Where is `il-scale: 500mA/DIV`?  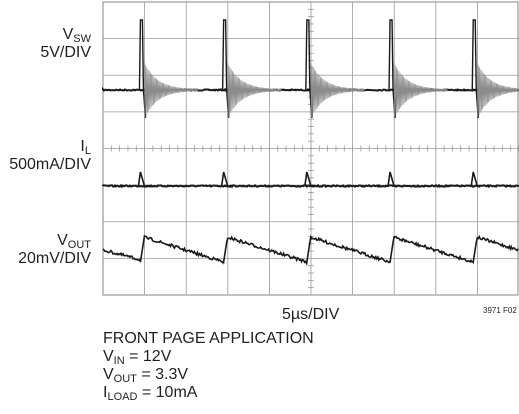
il-scale: 500mA/DIV is located at coordinates (50, 164).